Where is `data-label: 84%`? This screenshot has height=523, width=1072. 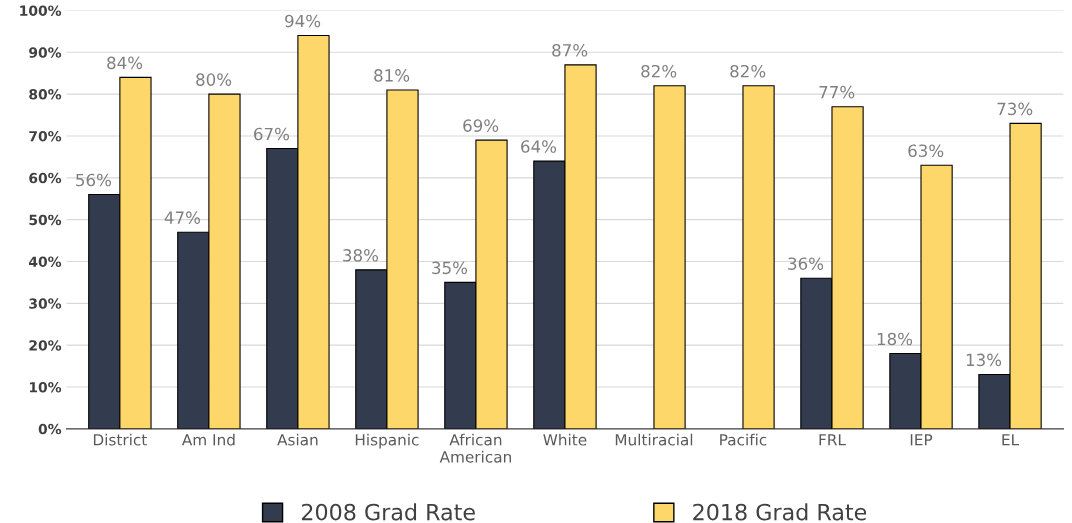 data-label: 84% is located at coordinates (125, 63).